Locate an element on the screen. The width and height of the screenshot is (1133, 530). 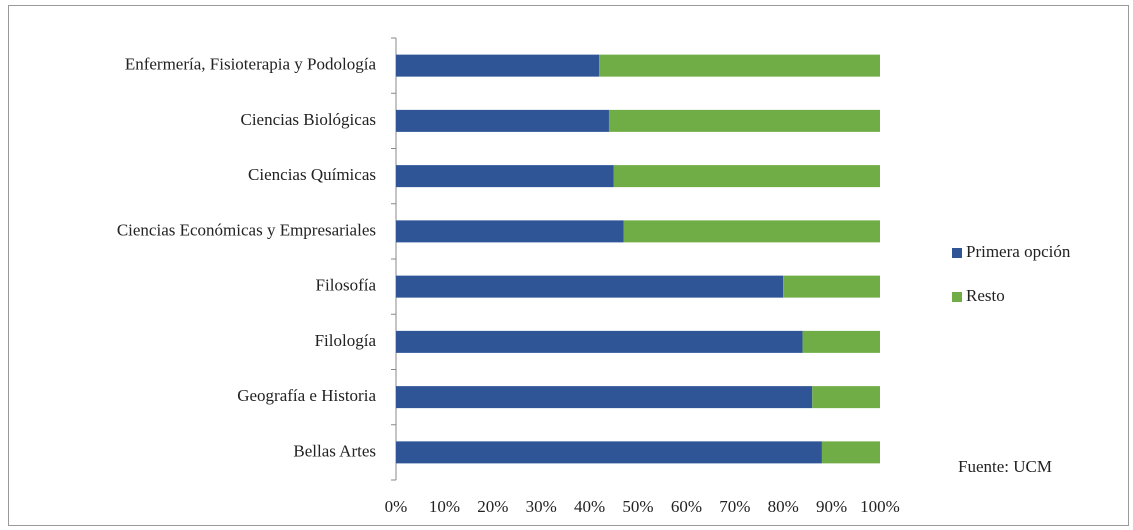
x-tick-label: 70% is located at coordinates (734, 506).